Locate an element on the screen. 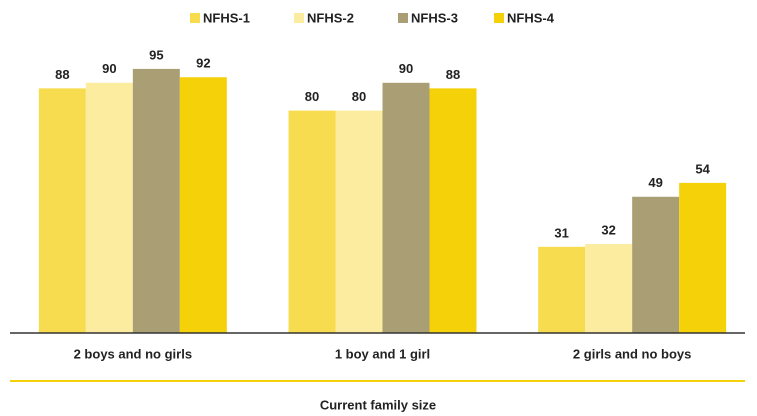 This screenshot has height=416, width=757. data-label: 31 is located at coordinates (561, 232).